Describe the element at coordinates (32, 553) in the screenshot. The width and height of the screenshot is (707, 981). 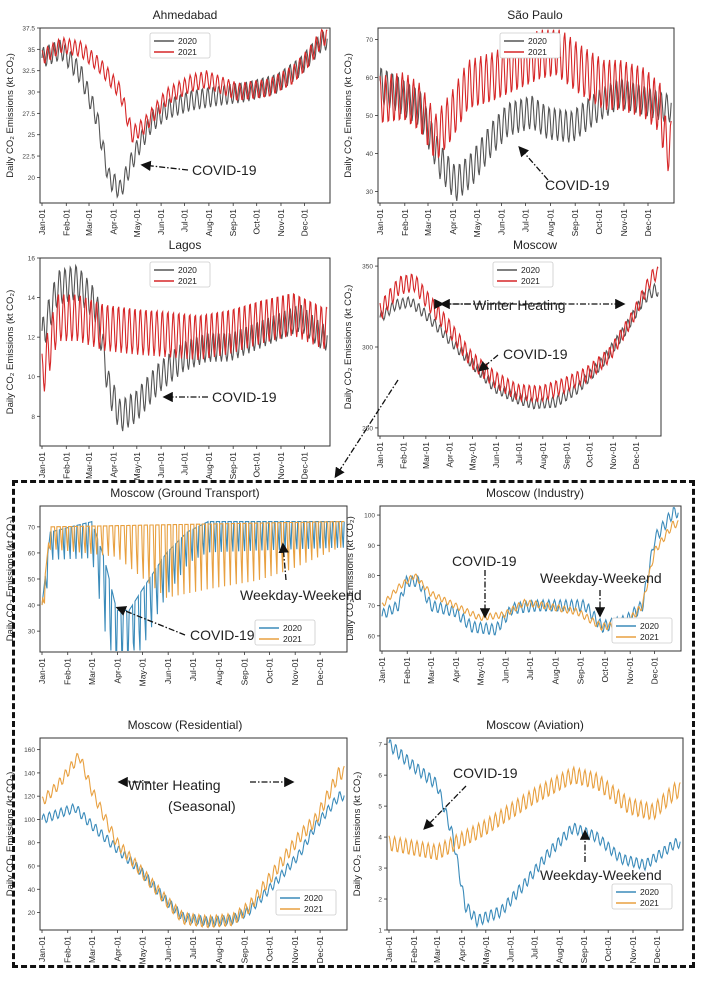
I see `y-tick-label: 60` at that location.